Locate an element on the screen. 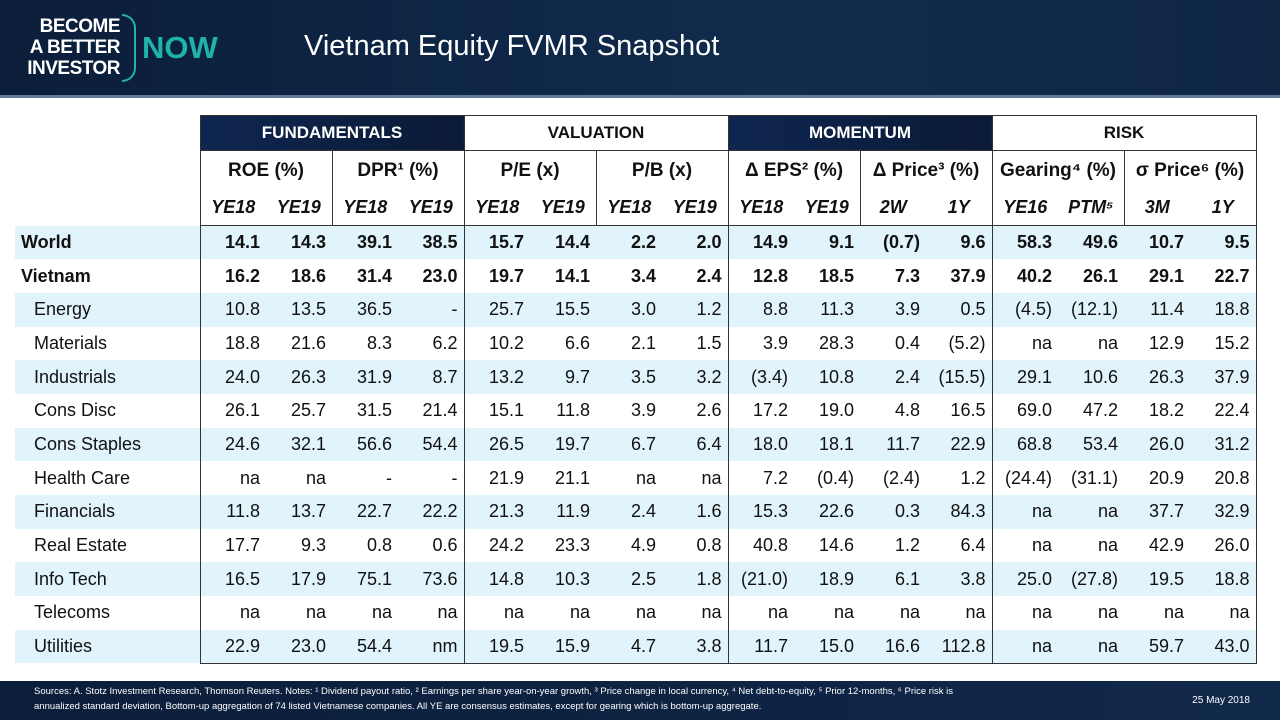 The height and width of the screenshot is (720, 1280). table-cell: 54.4 is located at coordinates (431, 444).